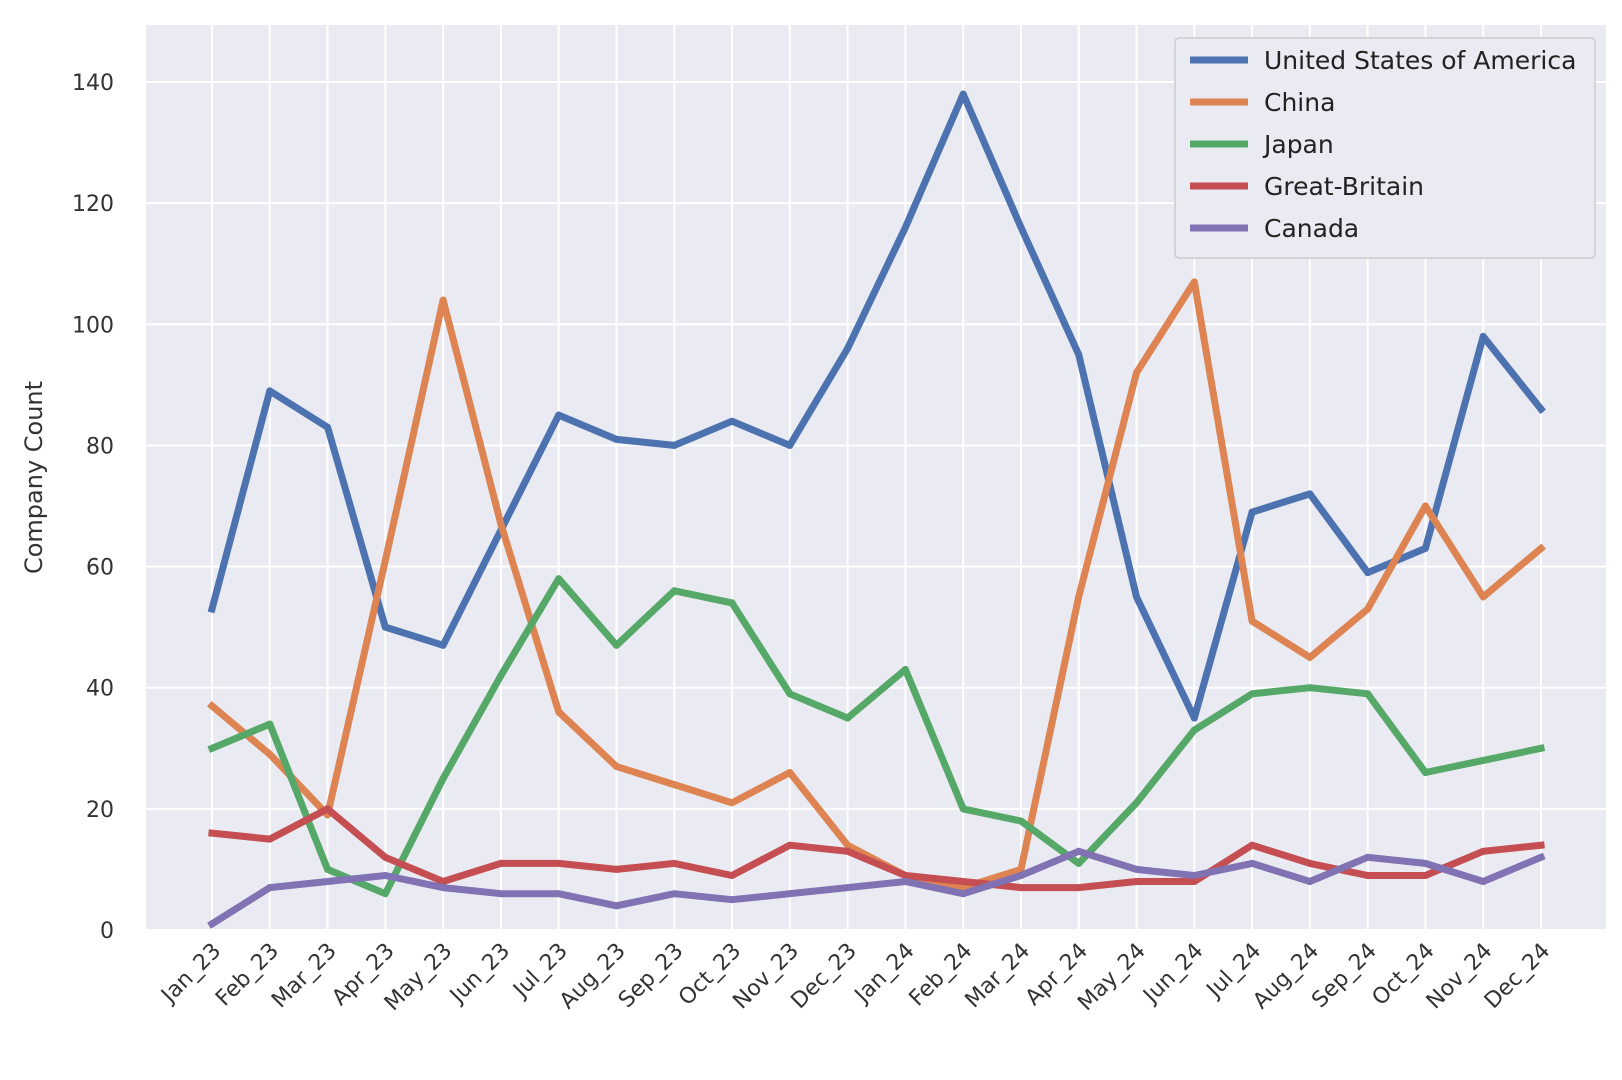  What do you see at coordinates (100, 810) in the screenshot?
I see `y-tick-label: 20` at bounding box center [100, 810].